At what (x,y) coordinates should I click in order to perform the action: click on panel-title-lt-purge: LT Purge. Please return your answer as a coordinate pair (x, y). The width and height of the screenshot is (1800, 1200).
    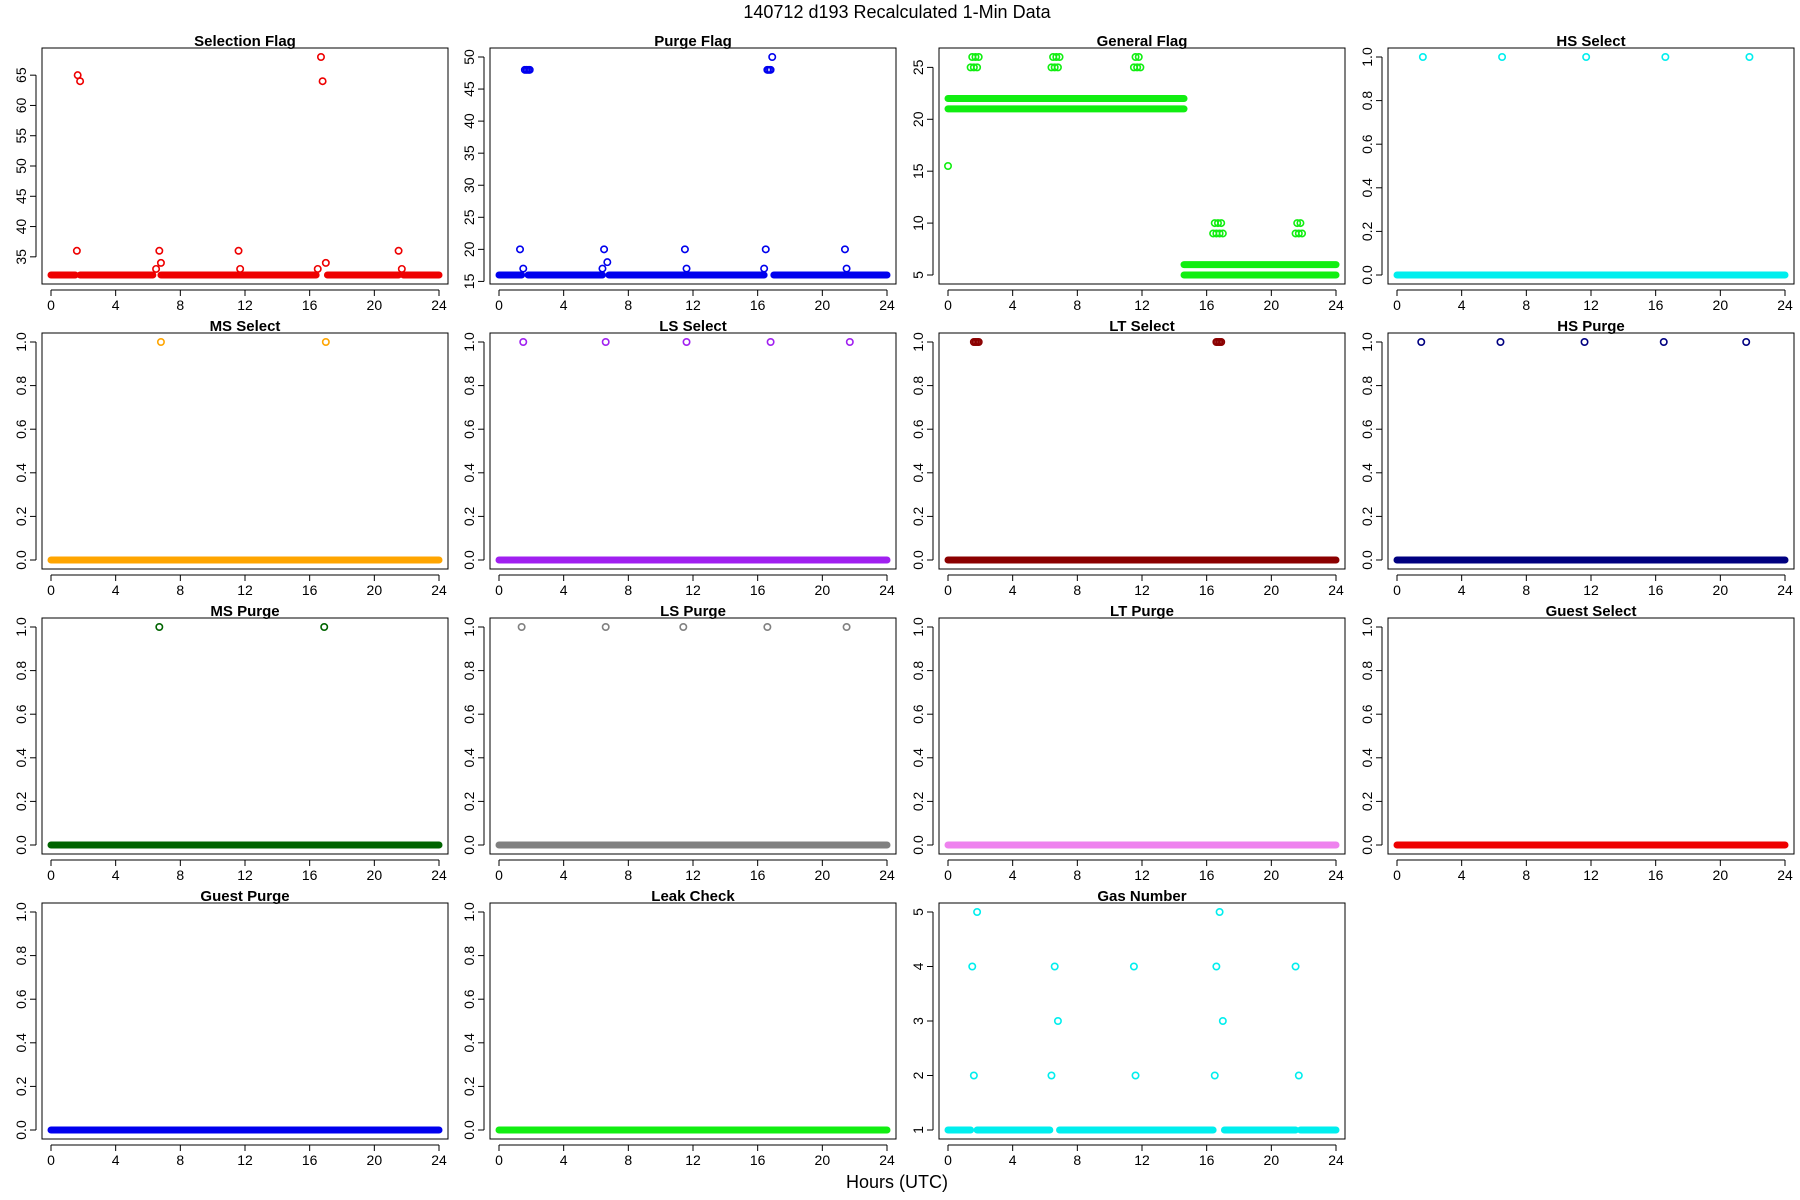
    Looking at the image, I should click on (1142, 611).